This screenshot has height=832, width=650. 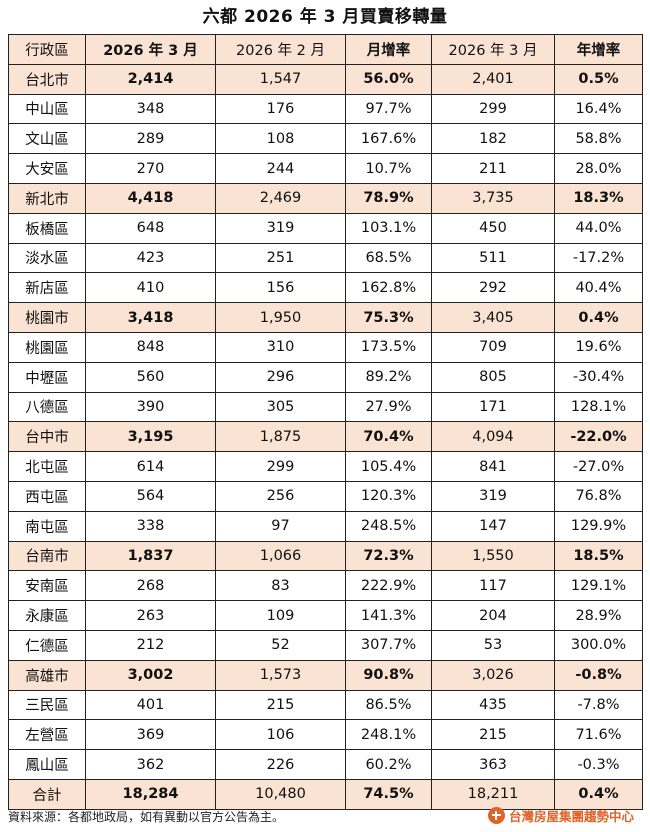 What do you see at coordinates (150, 615) in the screenshot?
I see `cell-mar-2026: 263` at bounding box center [150, 615].